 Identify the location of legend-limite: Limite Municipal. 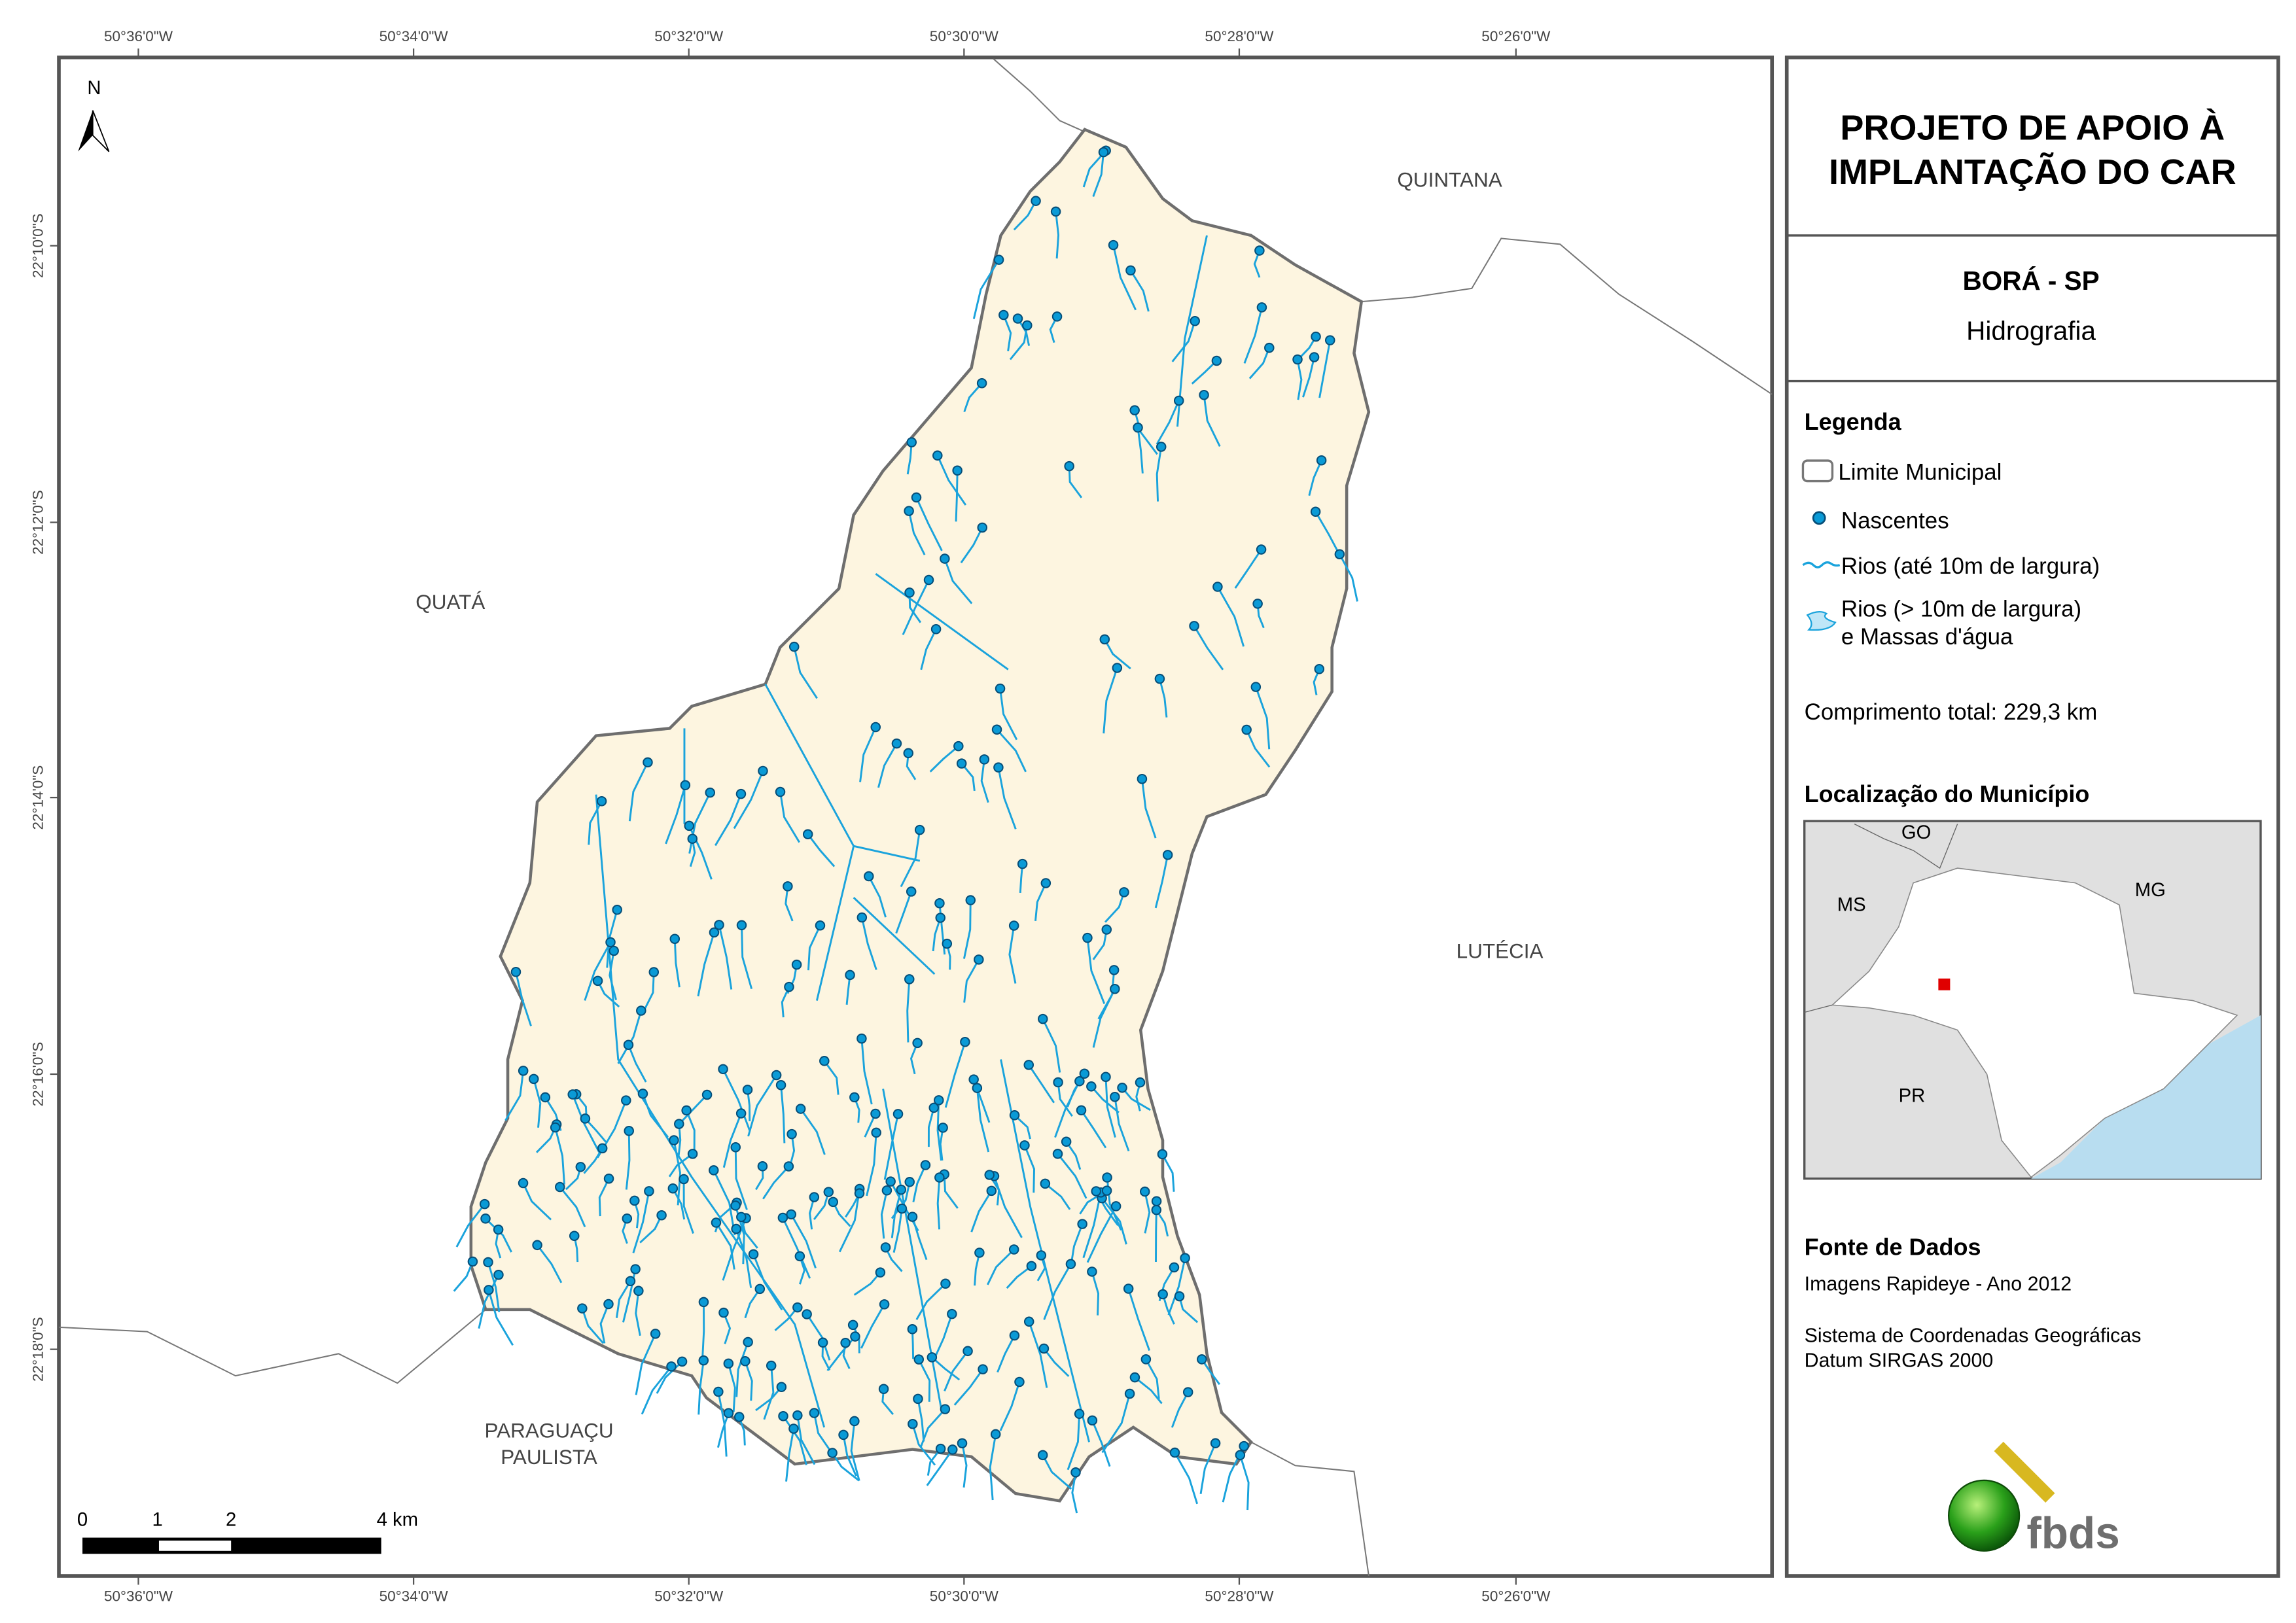
(1920, 472).